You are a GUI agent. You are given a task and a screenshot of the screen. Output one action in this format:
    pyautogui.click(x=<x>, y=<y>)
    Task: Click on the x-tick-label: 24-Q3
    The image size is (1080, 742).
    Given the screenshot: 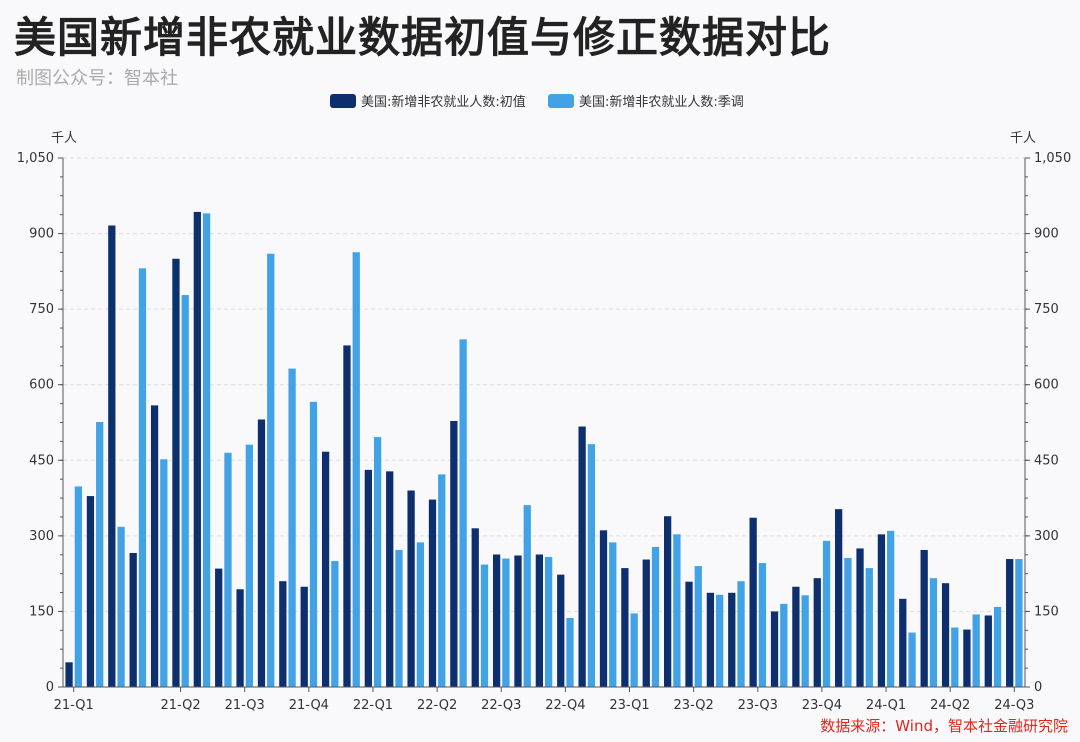 What is the action you would take?
    pyautogui.click(x=1014, y=705)
    